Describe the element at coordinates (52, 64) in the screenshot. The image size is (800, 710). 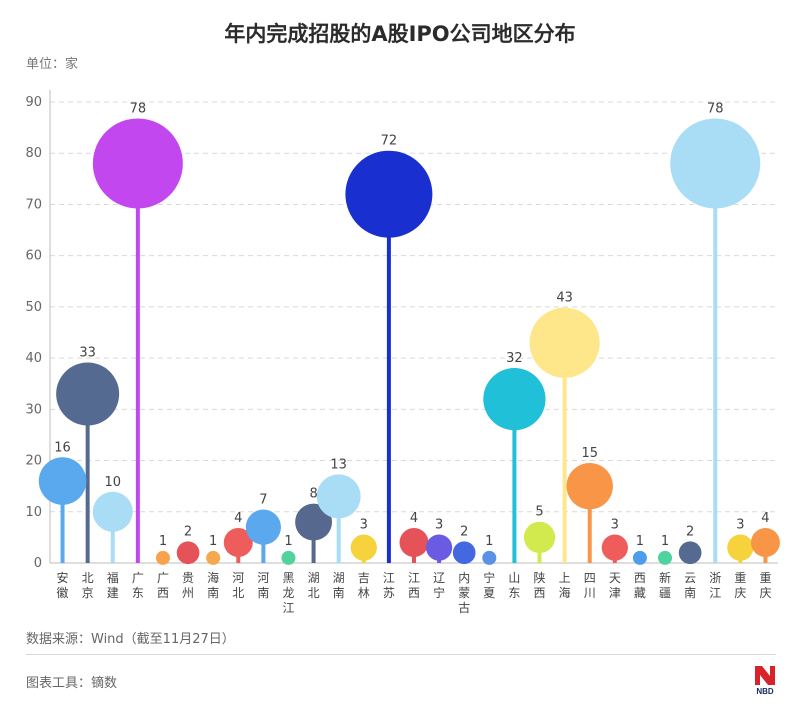
I see `unit-label: 单位：家` at that location.